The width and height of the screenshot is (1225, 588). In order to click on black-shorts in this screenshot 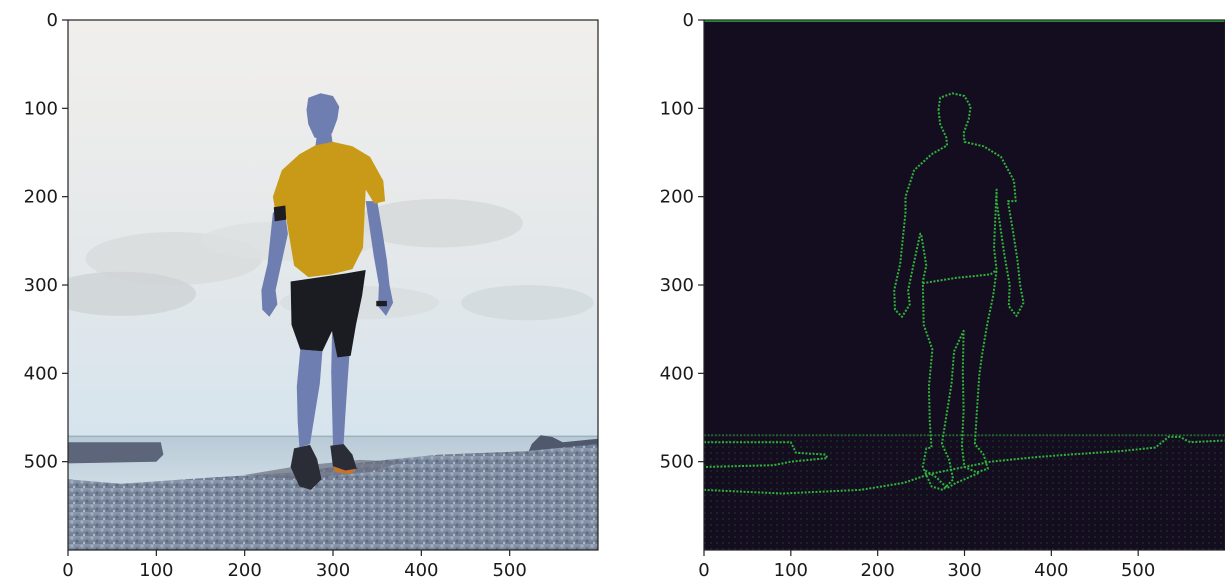, I will do `click(328, 314)`.